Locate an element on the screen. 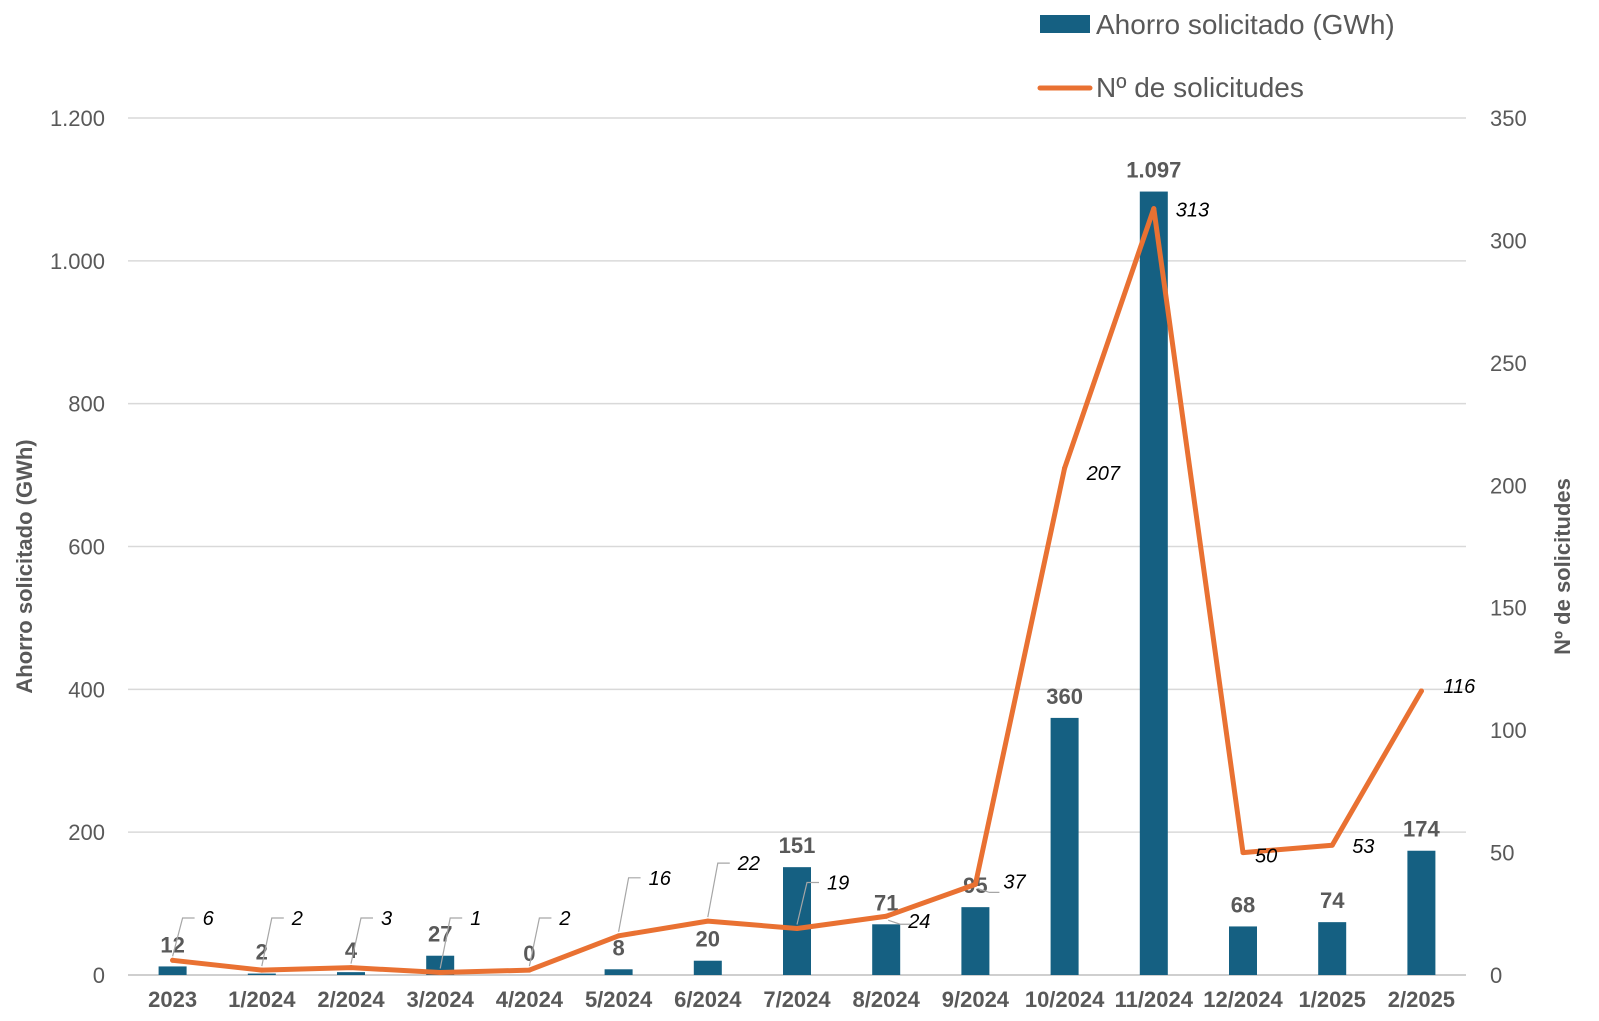  y-left-tick-label: 0 is located at coordinates (99, 975).